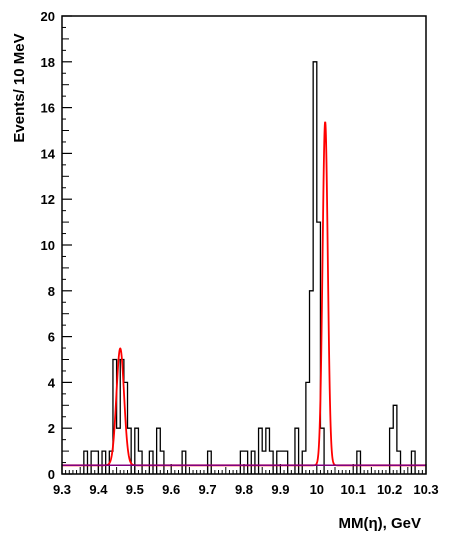  I want to click on y-tick-labels: 0 2 4 6 8 10 12 14 16 18 20, so click(48, 245).